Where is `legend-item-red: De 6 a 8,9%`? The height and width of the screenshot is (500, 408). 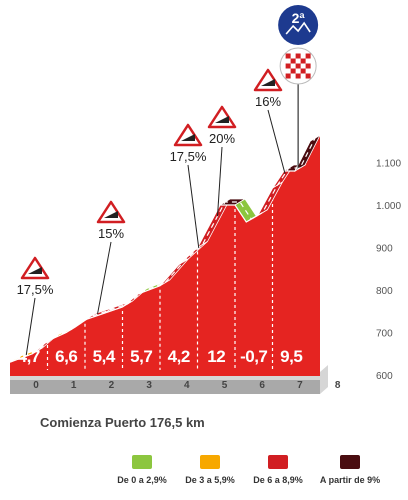
legend-item-red: De 6 a 8,9% is located at coordinates (278, 470).